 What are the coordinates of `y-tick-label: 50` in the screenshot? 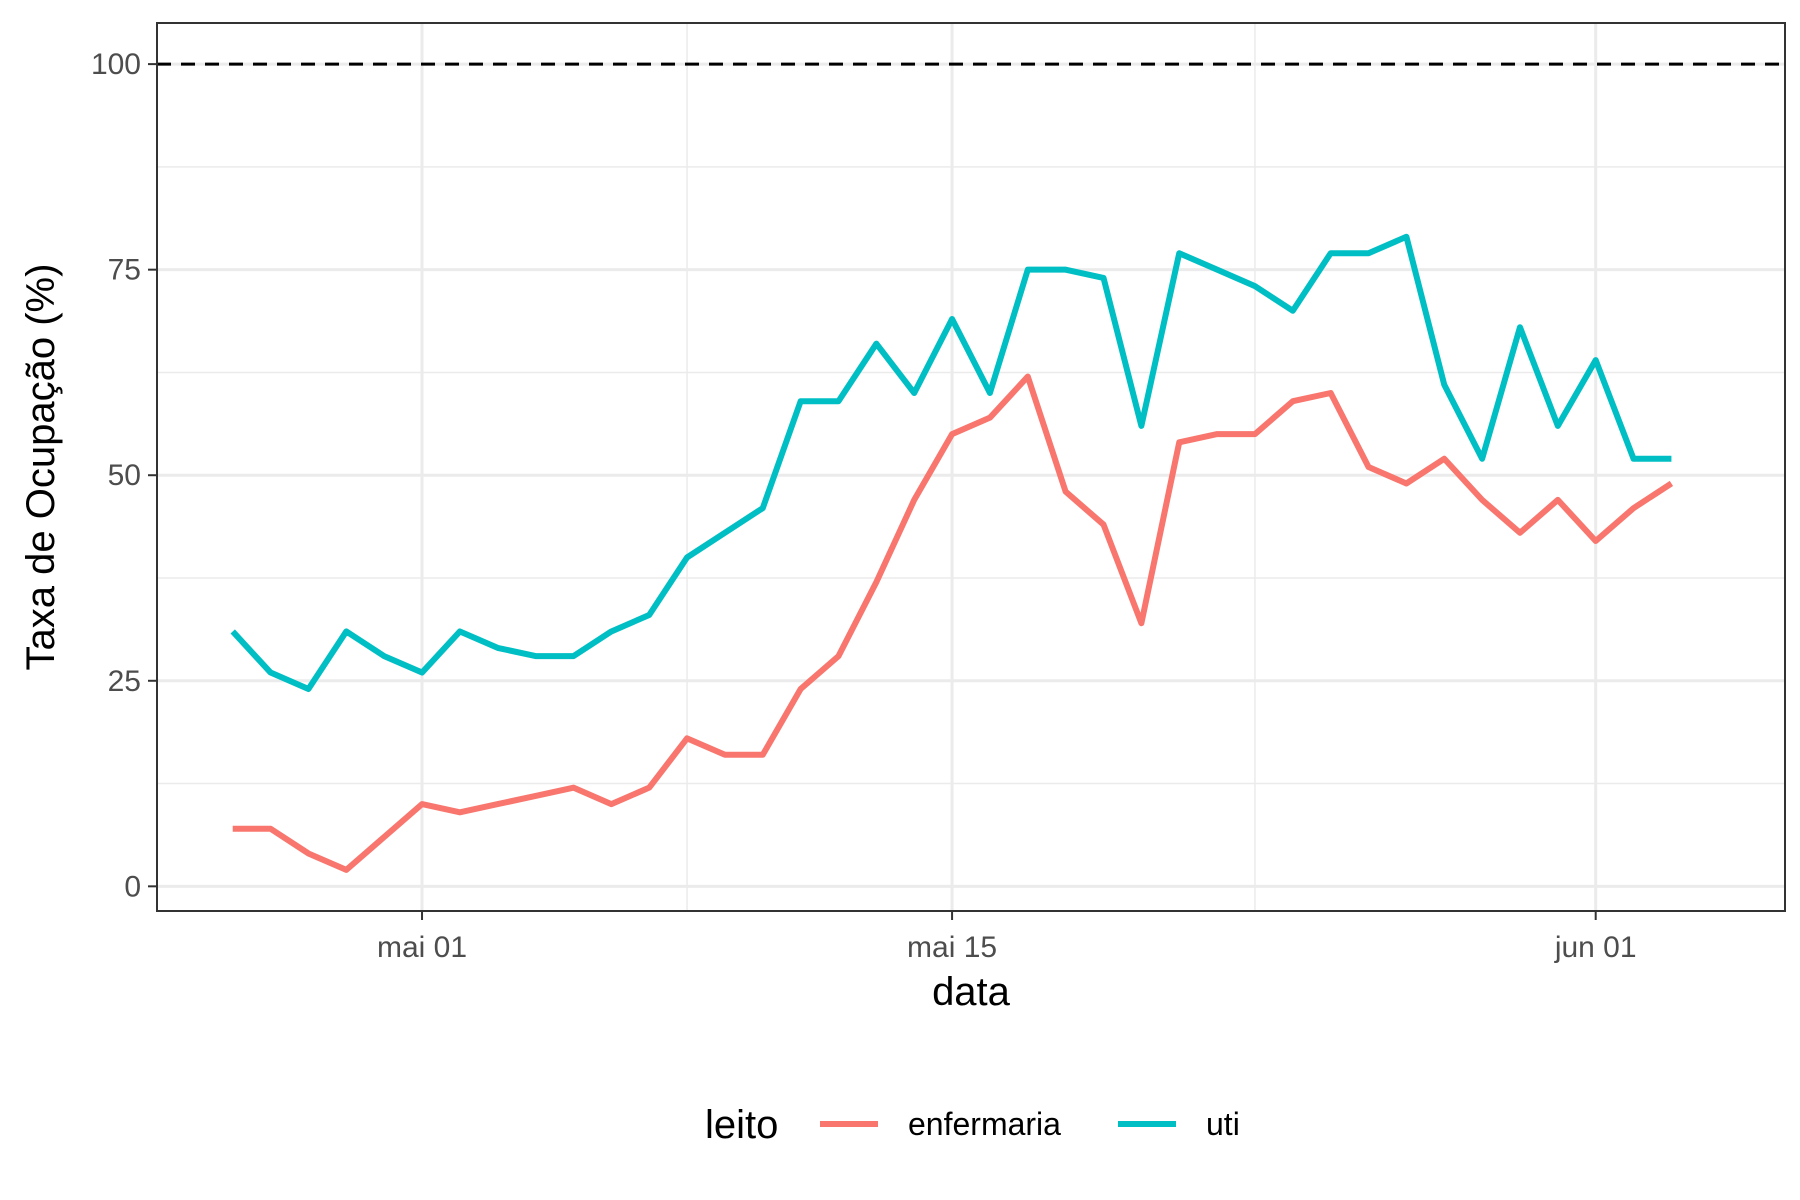 It's located at (124, 475).